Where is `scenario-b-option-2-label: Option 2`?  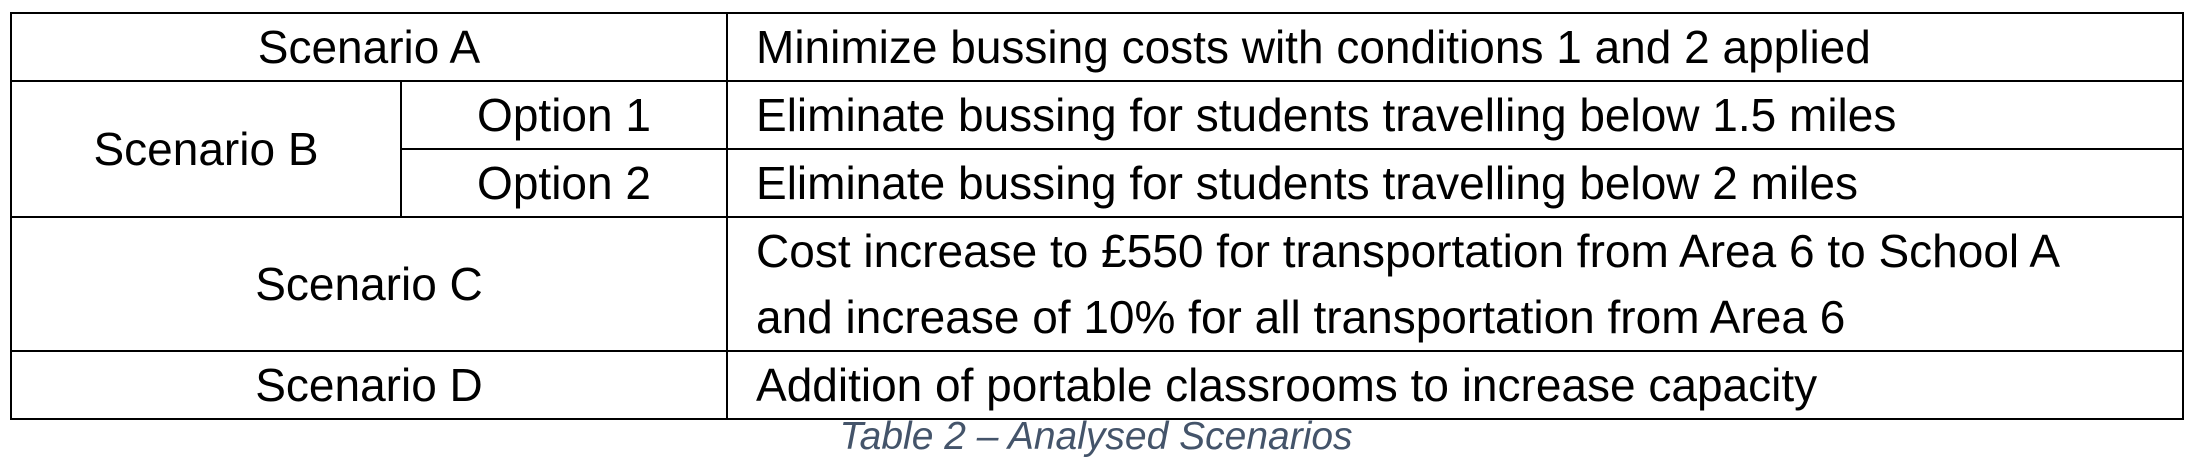
scenario-b-option-2-label: Option 2 is located at coordinates (564, 183).